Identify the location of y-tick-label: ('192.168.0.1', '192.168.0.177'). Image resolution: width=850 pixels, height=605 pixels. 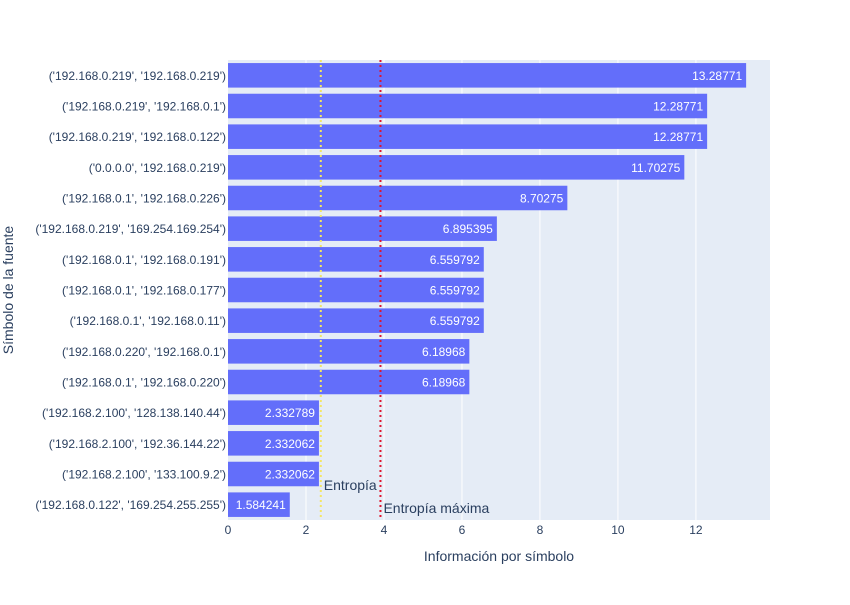
(144, 291).